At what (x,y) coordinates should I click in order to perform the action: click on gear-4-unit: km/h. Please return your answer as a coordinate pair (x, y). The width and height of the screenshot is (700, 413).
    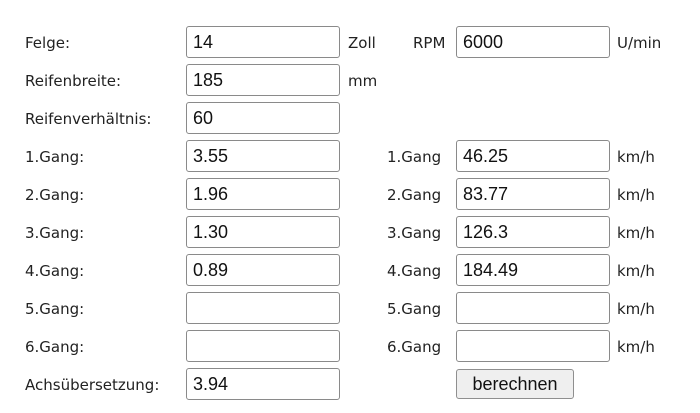
    Looking at the image, I should click on (636, 271).